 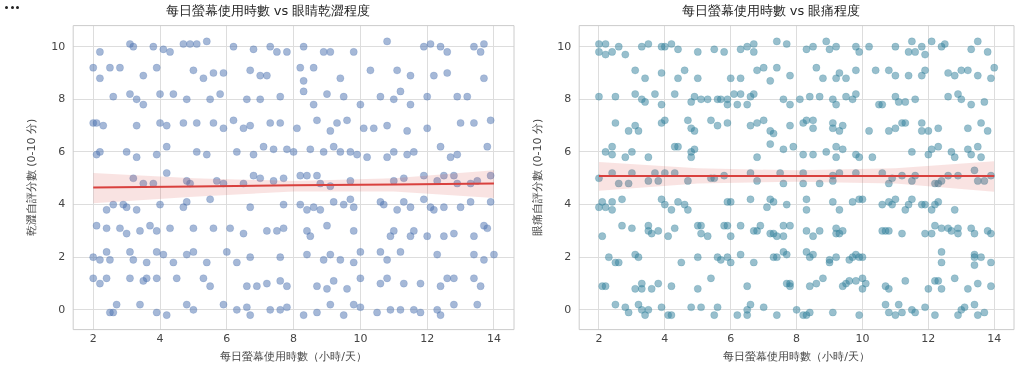 I want to click on chart-title: 每日螢幕使用時數 vs 眼睛乾澀程度, so click(x=268, y=11).